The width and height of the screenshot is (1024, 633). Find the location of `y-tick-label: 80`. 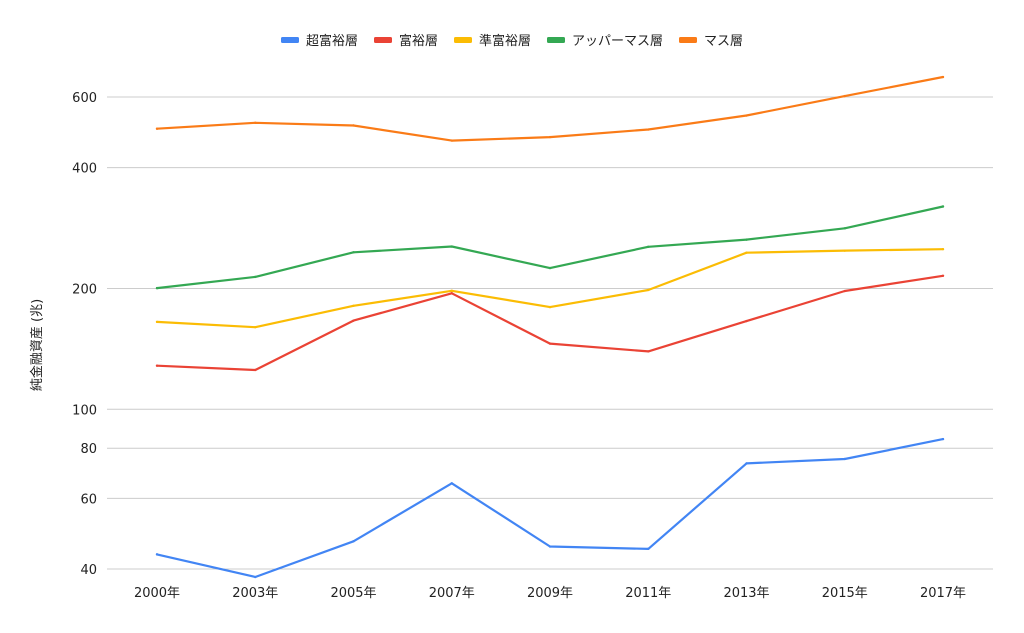

y-tick-label: 80 is located at coordinates (88, 449).